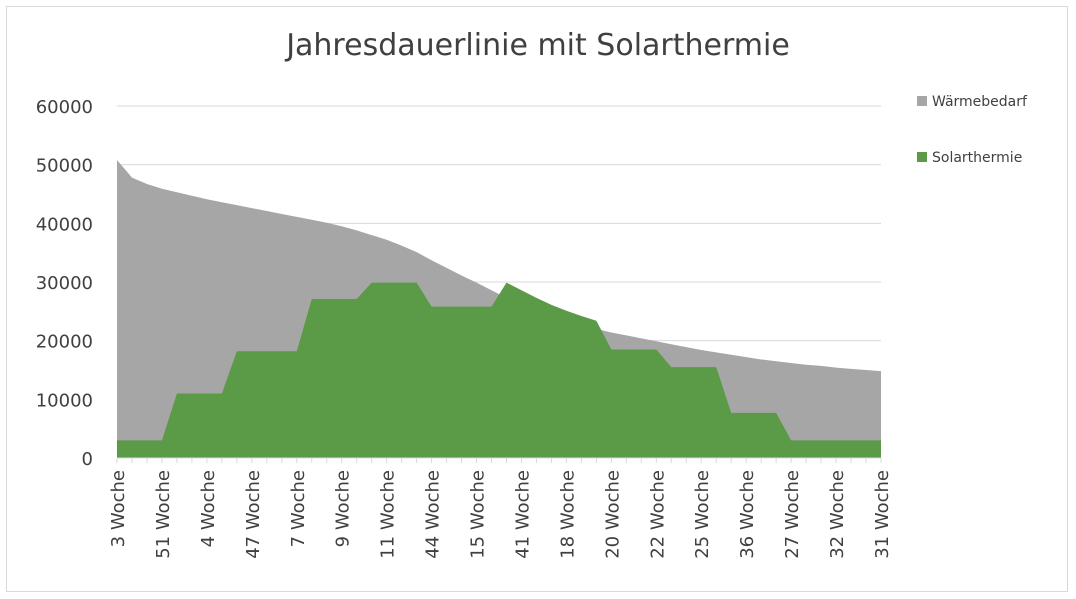  Describe the element at coordinates (478, 514) in the screenshot. I see `x-tick-label-8: 15 Woche` at that location.